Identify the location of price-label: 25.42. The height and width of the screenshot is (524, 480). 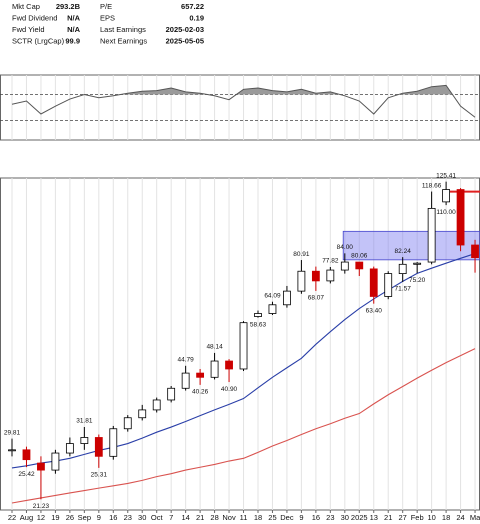
(26, 474).